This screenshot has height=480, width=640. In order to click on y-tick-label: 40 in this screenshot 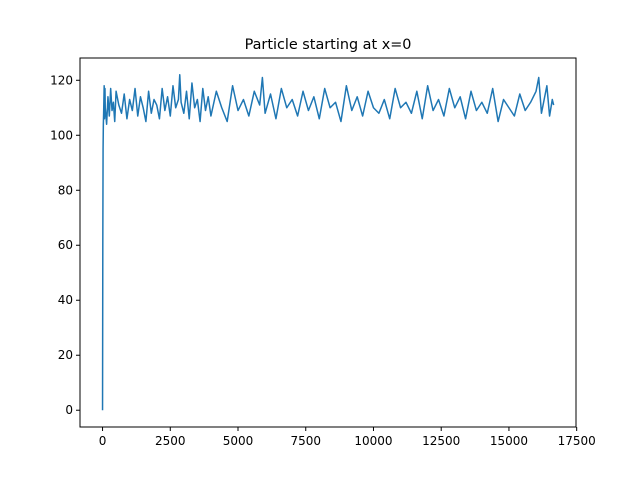, I will do `click(65, 300)`.